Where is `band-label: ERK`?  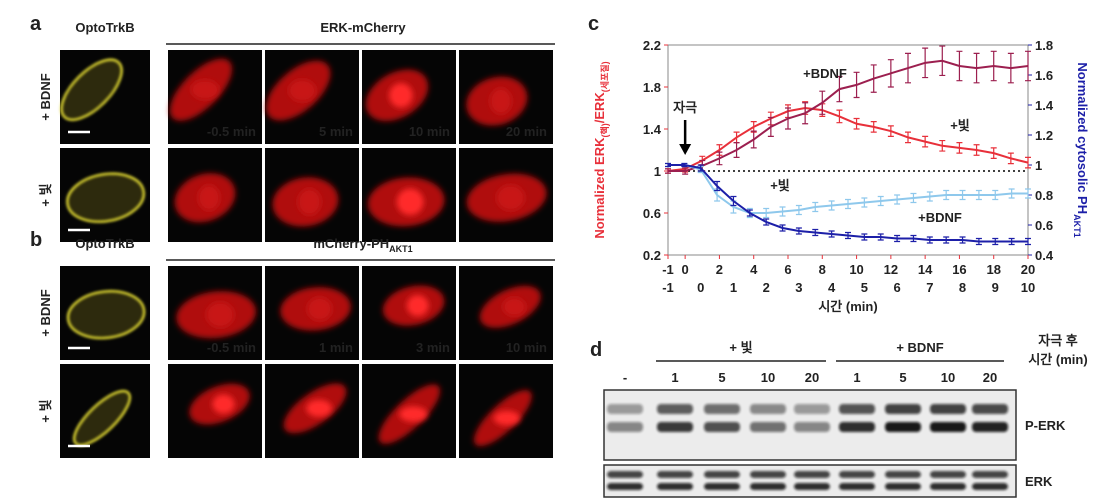
band-label: ERK is located at coordinates (1039, 481).